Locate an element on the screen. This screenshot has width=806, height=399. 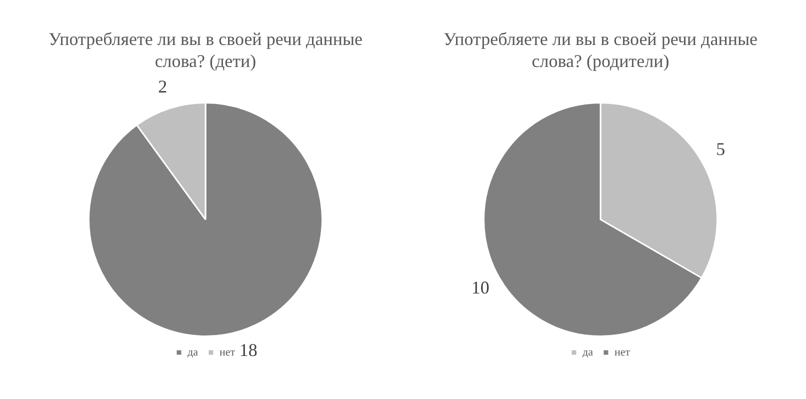
data-label: 10 is located at coordinates (480, 288).